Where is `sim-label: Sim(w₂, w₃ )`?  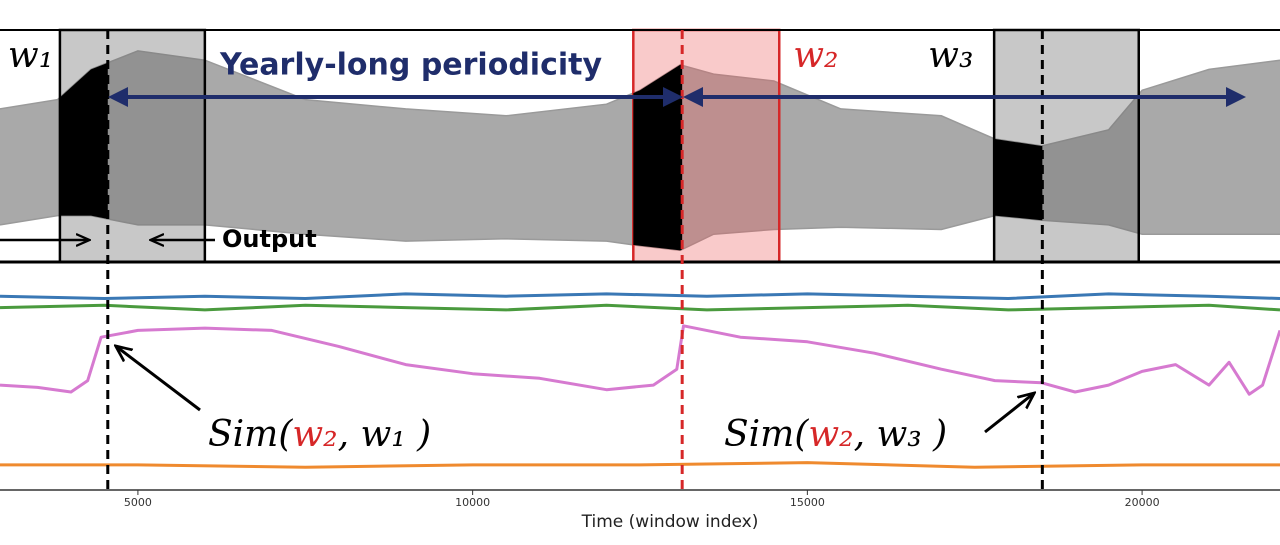
sim-label: Sim(w₂, w₃ ) is located at coordinates (835, 434).